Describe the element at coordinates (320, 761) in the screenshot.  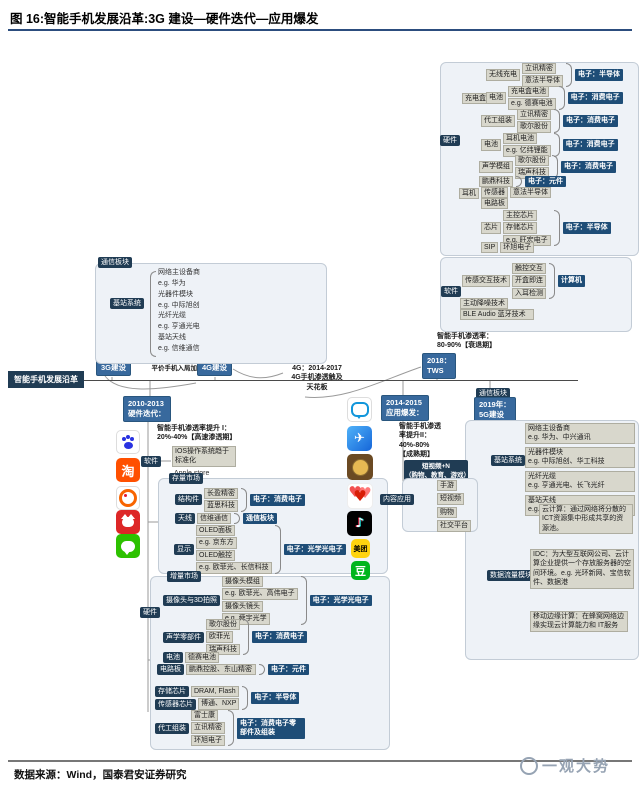
I see `footer-divider` at that location.